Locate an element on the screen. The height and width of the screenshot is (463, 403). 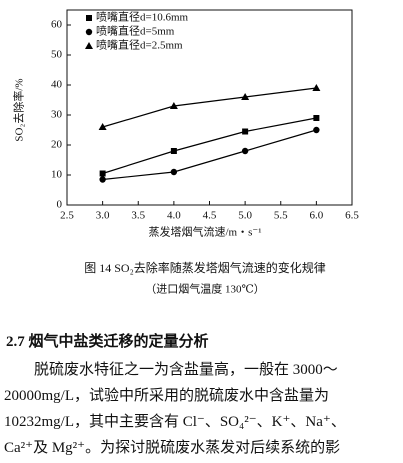
y-tick-label: 50 is located at coordinates (57, 55).